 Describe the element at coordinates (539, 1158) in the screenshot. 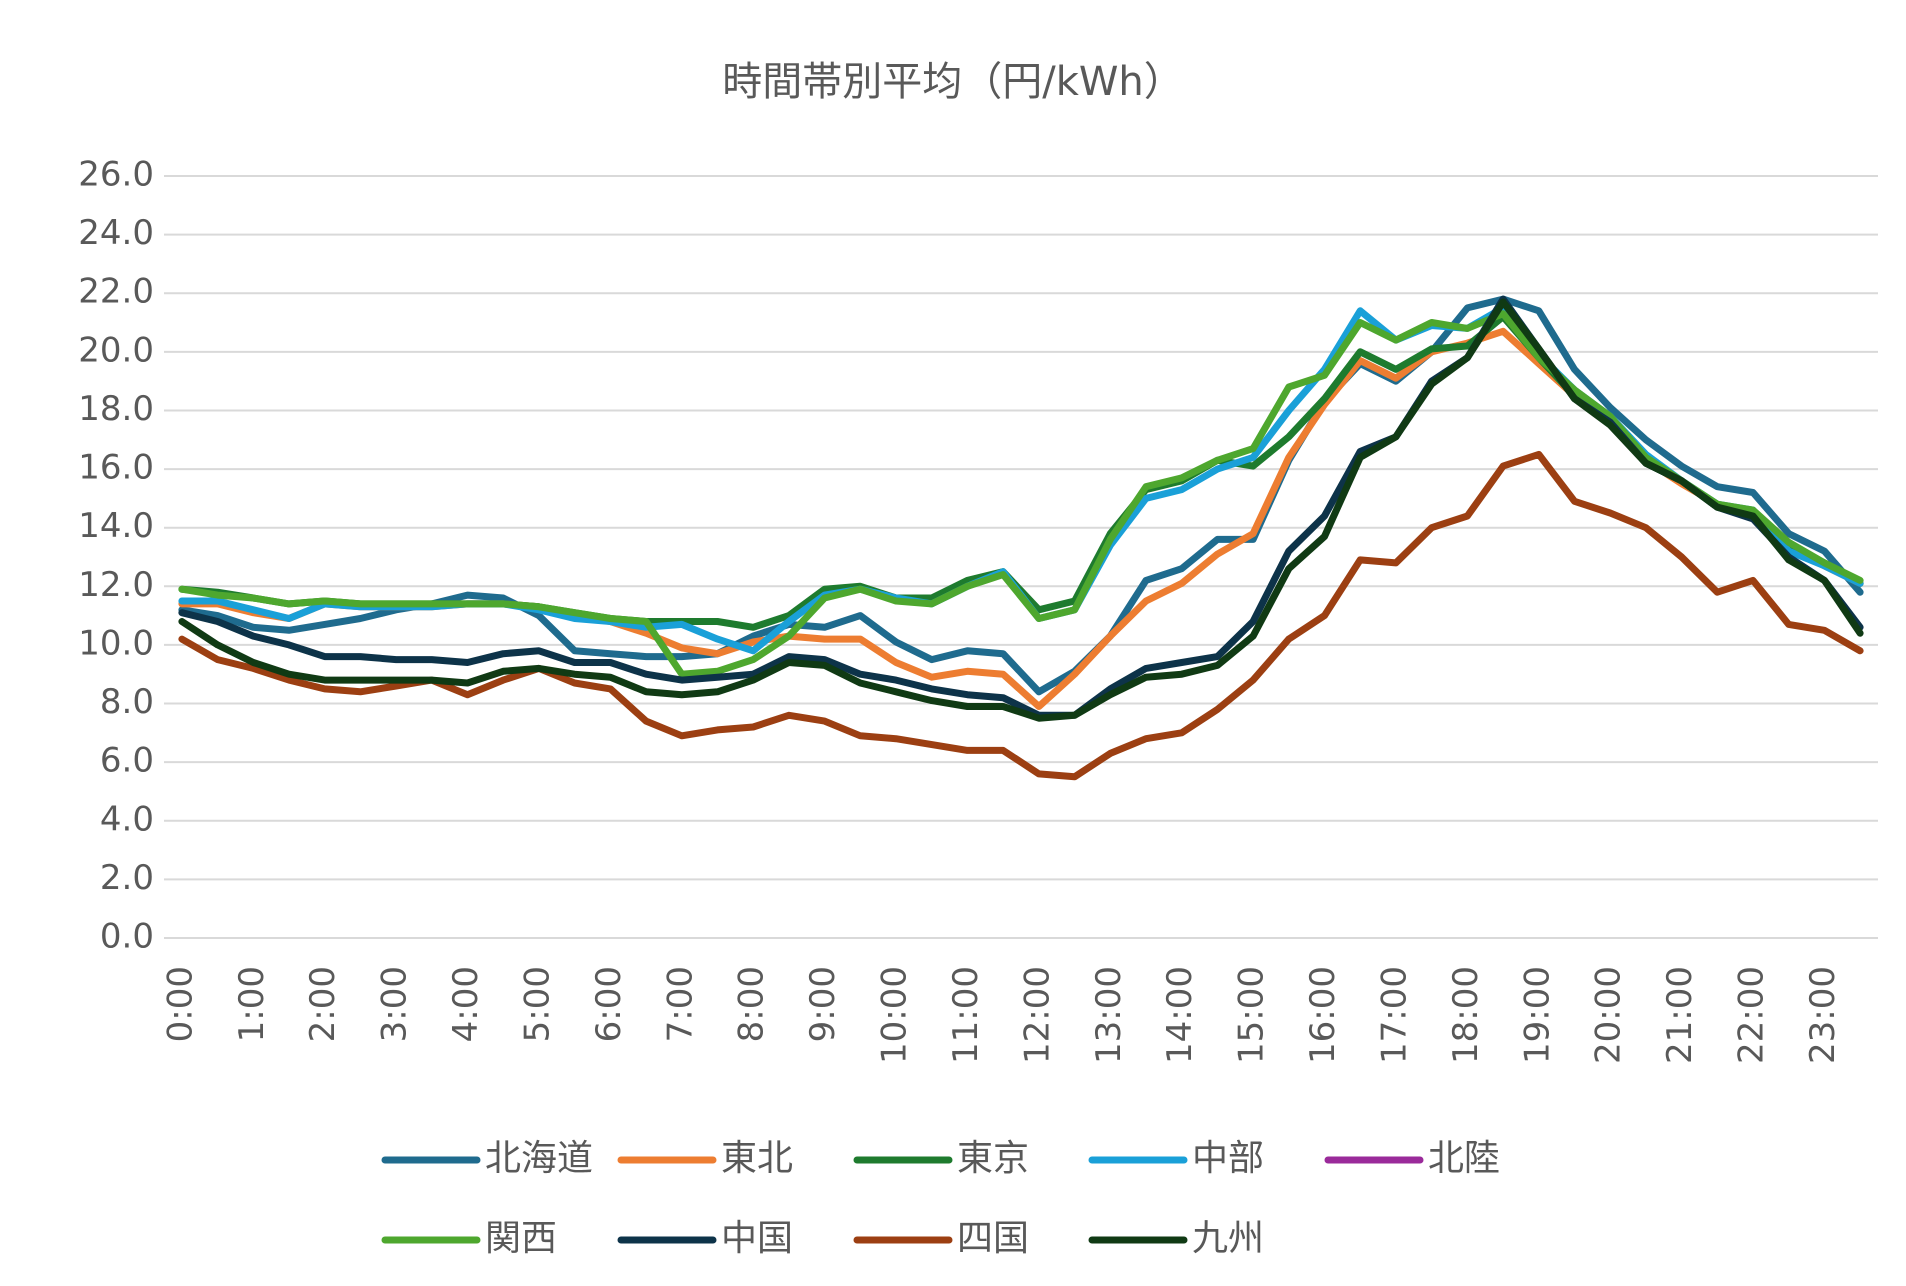

I see `legend-label: 北海道` at that location.